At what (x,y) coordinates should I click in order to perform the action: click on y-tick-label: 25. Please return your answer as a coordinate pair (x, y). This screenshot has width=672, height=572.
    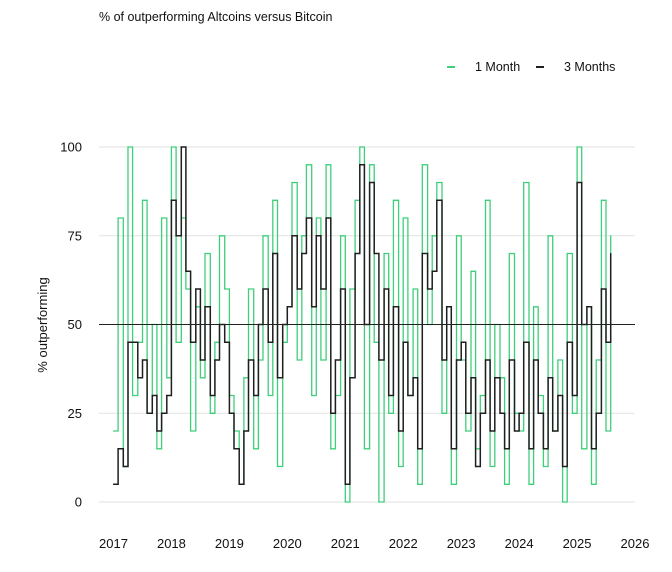
    Looking at the image, I should click on (75, 413).